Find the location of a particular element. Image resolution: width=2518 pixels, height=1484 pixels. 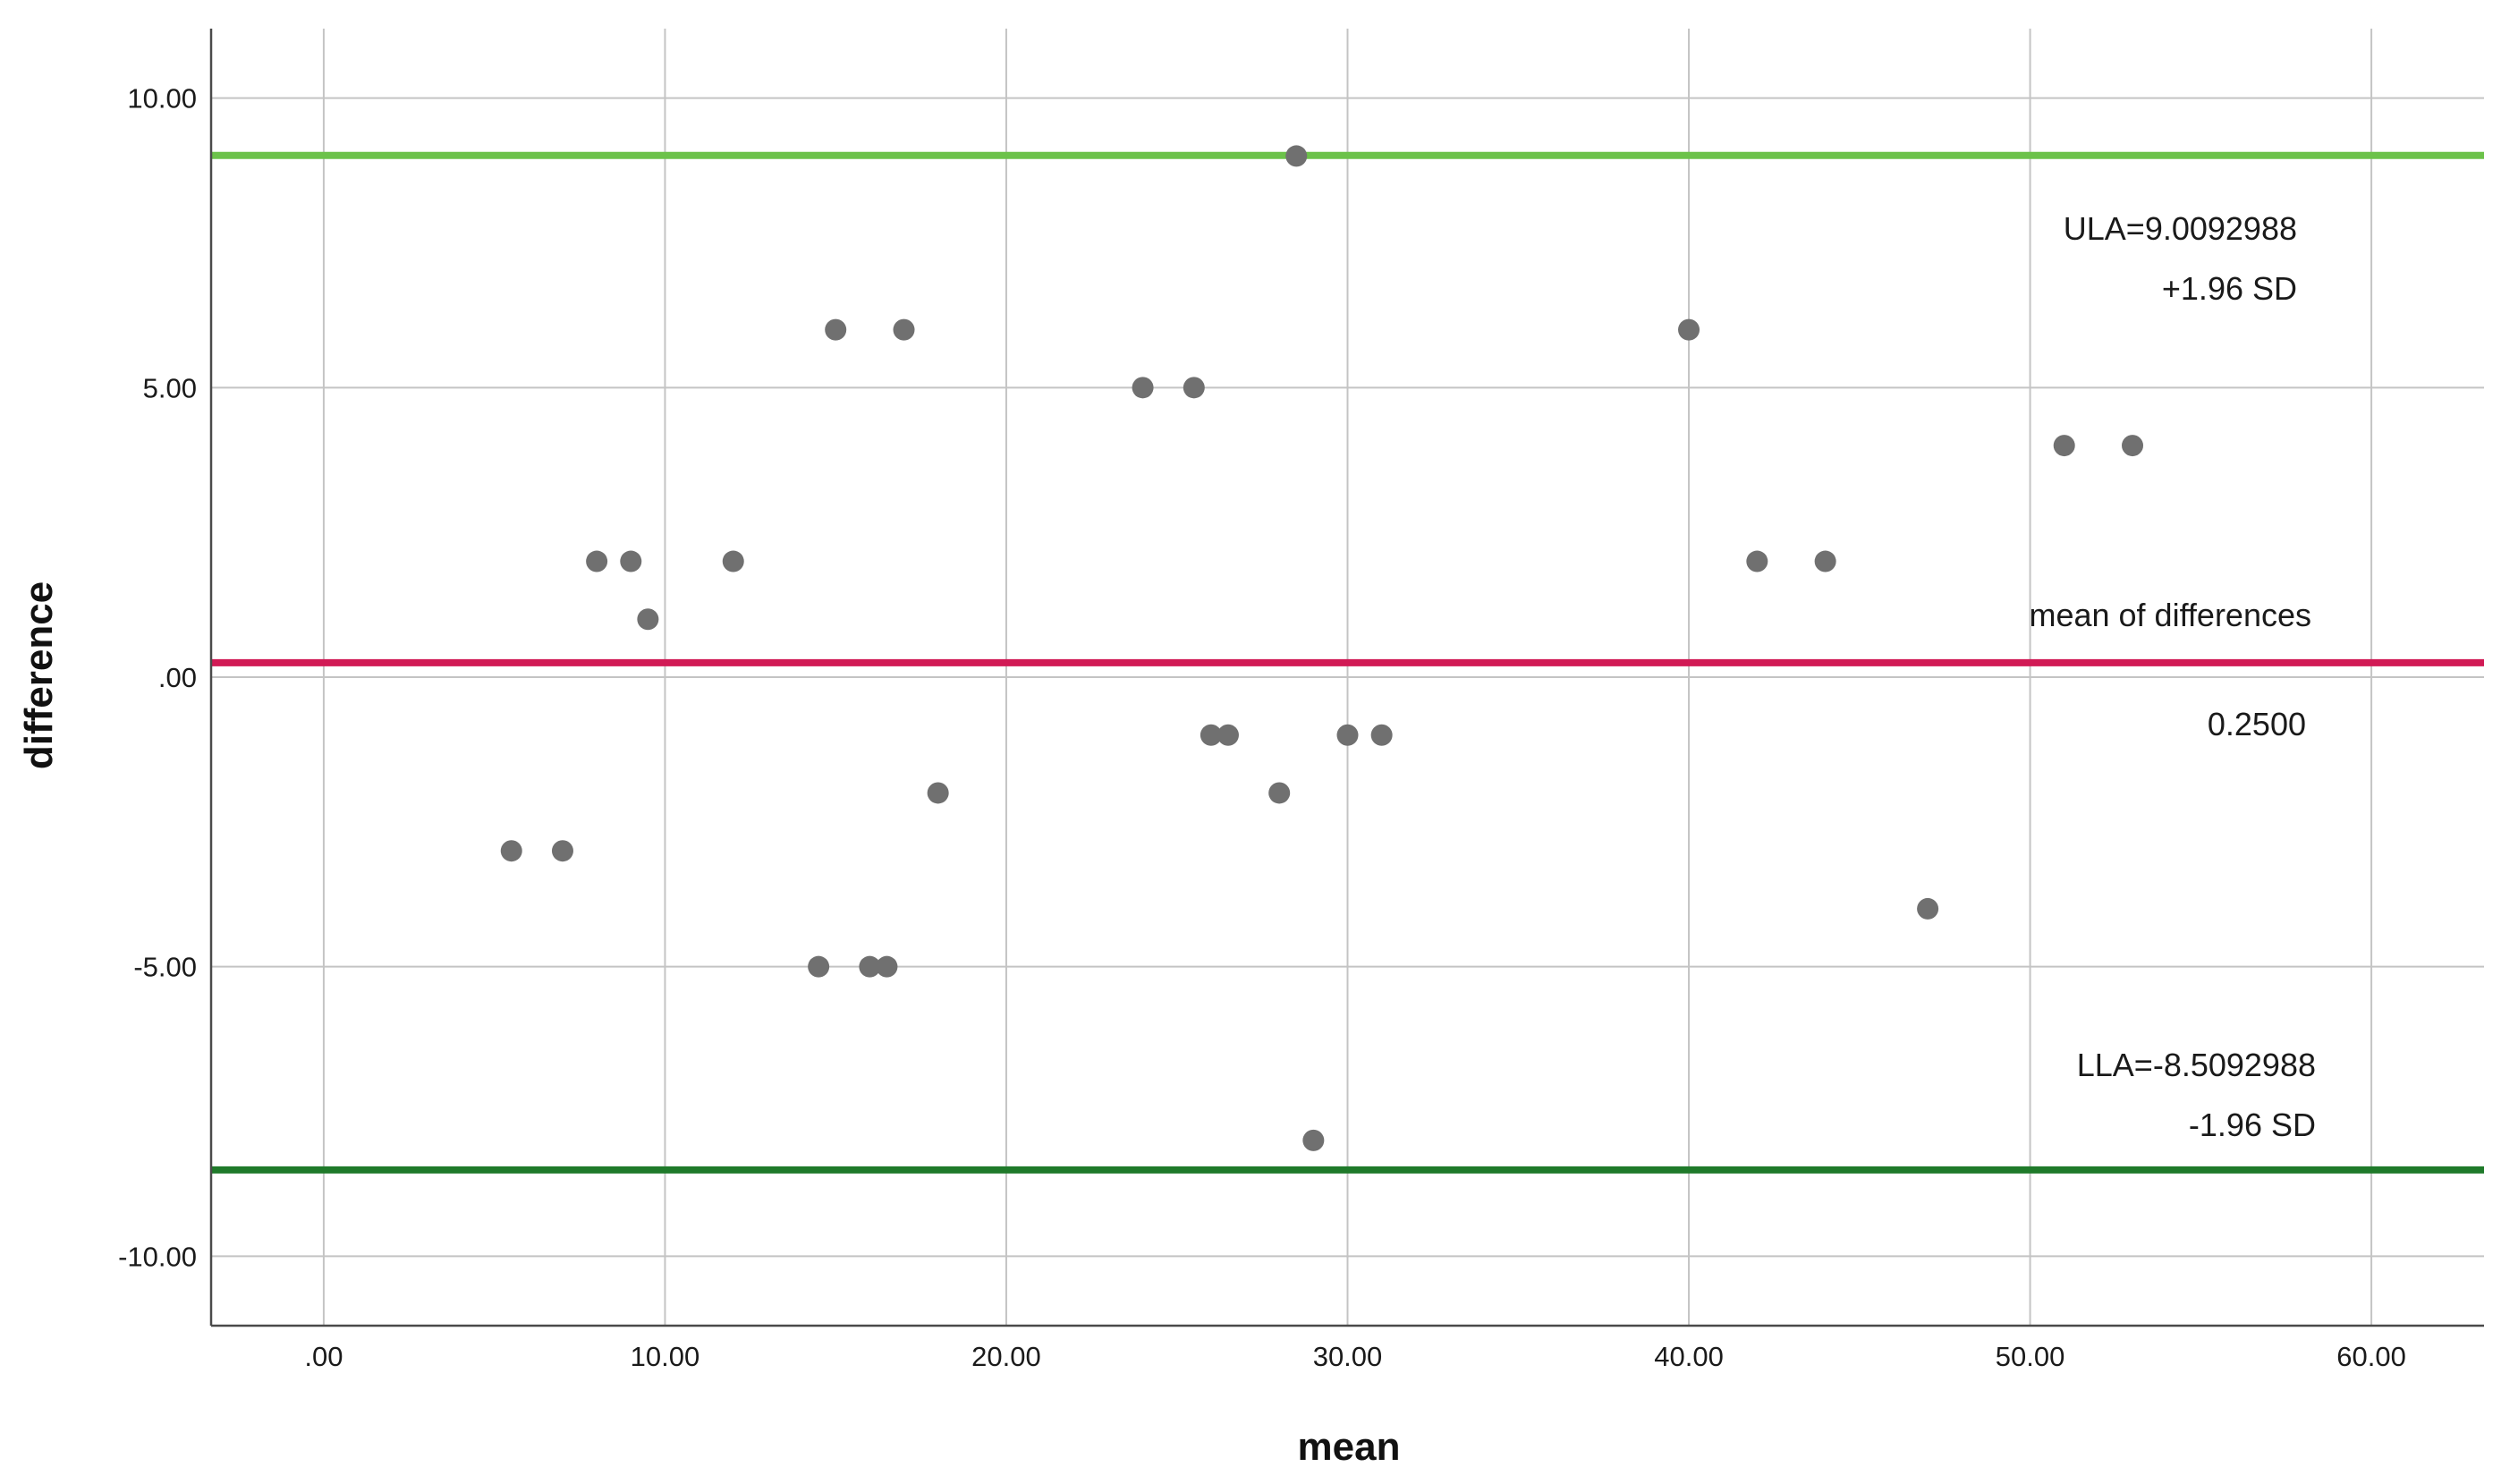

x-tick-label: 30.00 is located at coordinates (1348, 1356).